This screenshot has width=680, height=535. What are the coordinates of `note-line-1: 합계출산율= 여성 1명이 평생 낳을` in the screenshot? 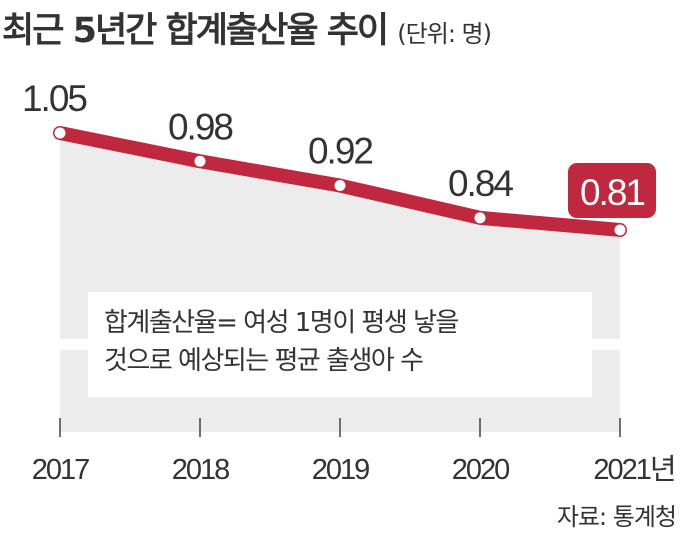 It's located at (281, 323).